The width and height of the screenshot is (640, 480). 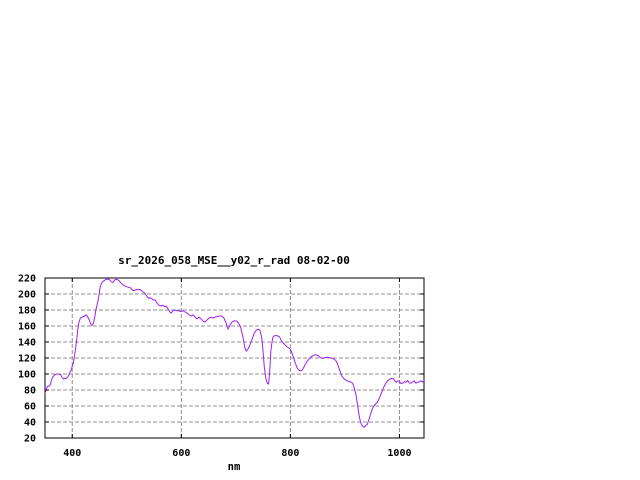 What do you see at coordinates (72, 453) in the screenshot?
I see `x-tick-label-400: 400` at bounding box center [72, 453].